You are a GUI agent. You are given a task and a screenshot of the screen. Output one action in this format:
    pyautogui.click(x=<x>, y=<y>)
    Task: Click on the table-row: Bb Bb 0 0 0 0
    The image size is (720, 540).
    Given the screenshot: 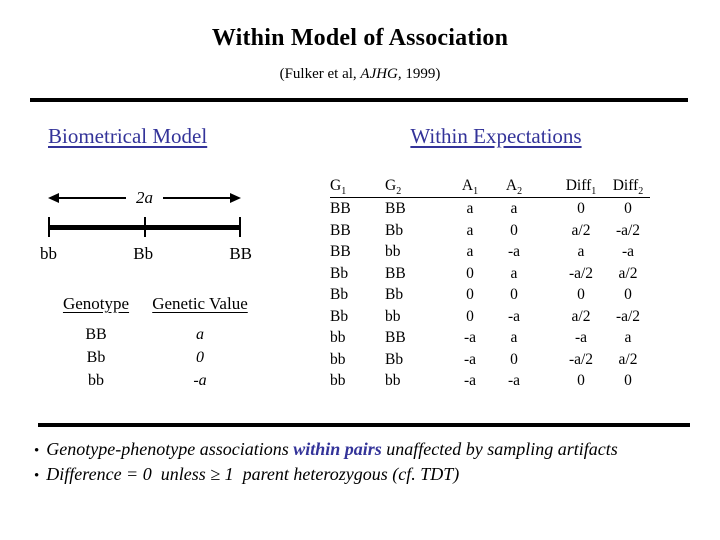 What is the action you would take?
    pyautogui.click(x=490, y=295)
    